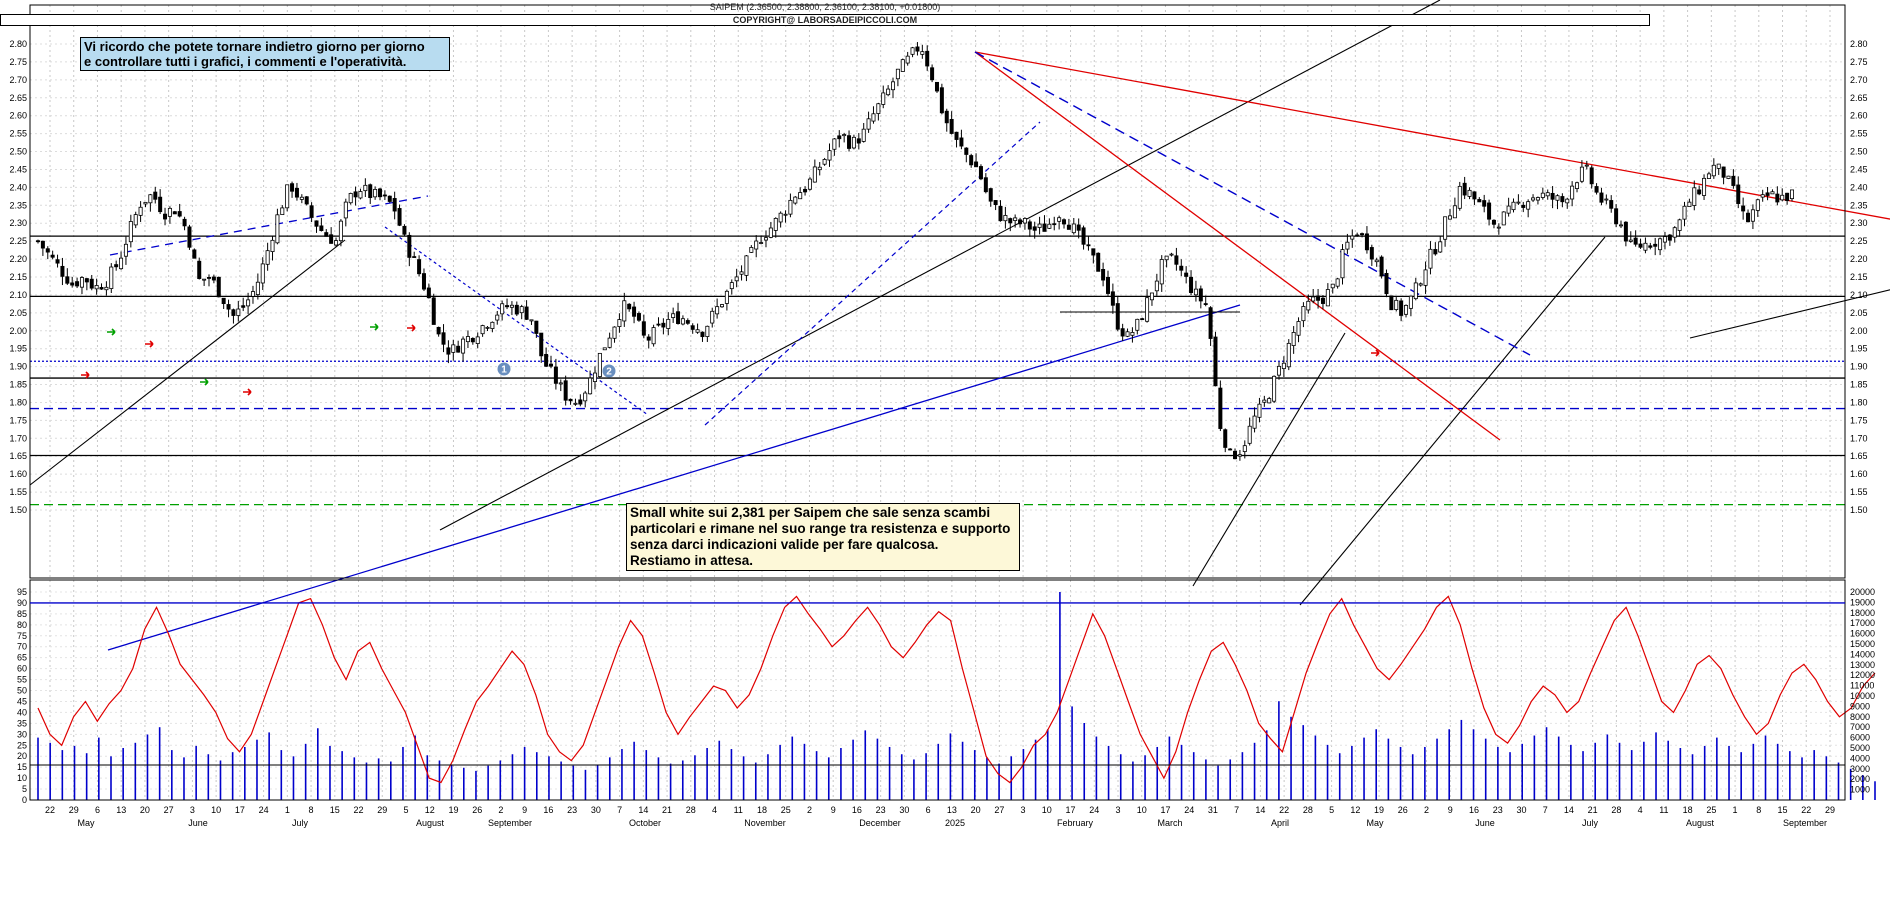  I want to click on x-day-tick: 5, so click(1331, 810).